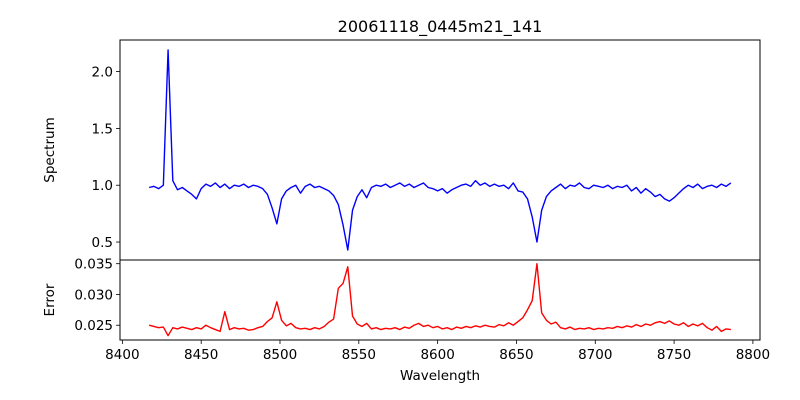  Describe the element at coordinates (440, 376) in the screenshot. I see `x-axis-label: Wavelength` at that location.